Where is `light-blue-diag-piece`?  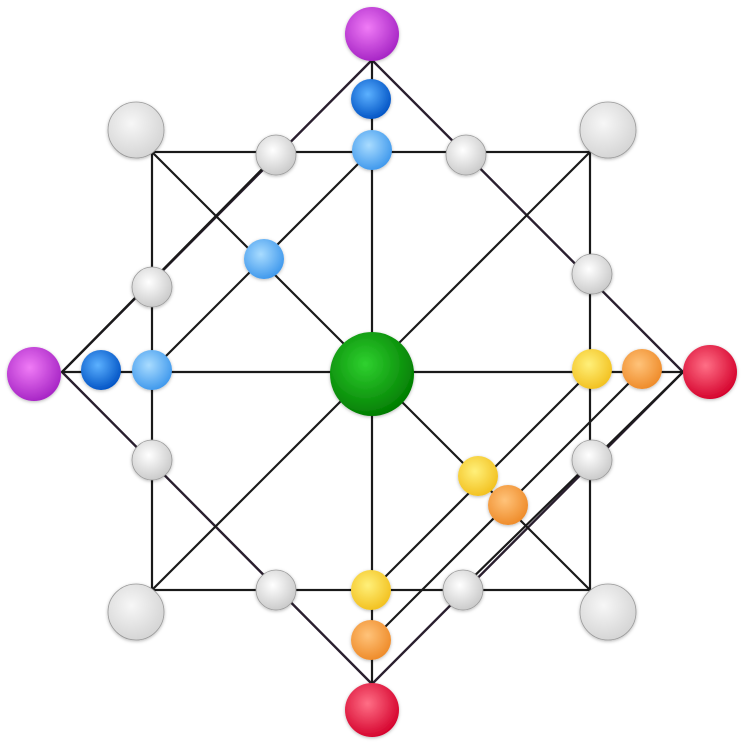
light-blue-diag-piece is located at coordinates (264, 259).